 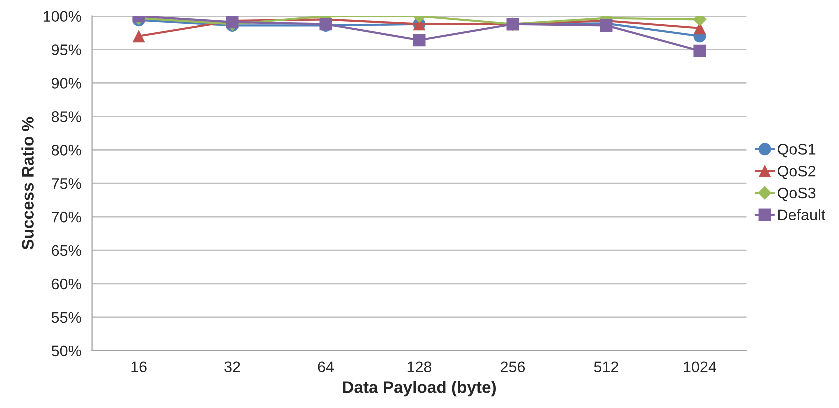 I want to click on x-tick-label: 1024, so click(x=700, y=367).